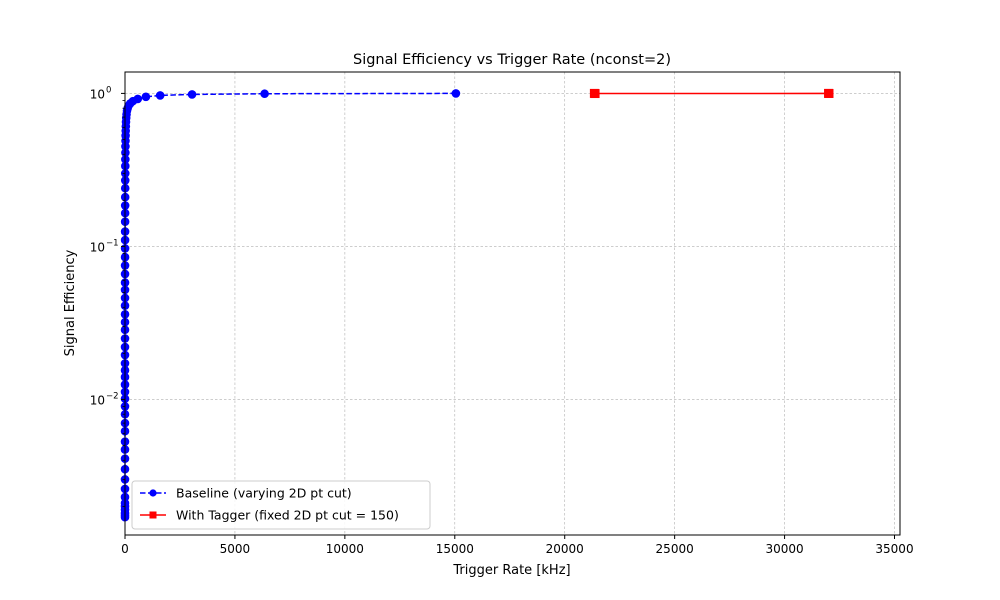 This screenshot has width=1000, height=600. I want to click on legend-label: Baseline (varying 2D pt cut), so click(264, 493).